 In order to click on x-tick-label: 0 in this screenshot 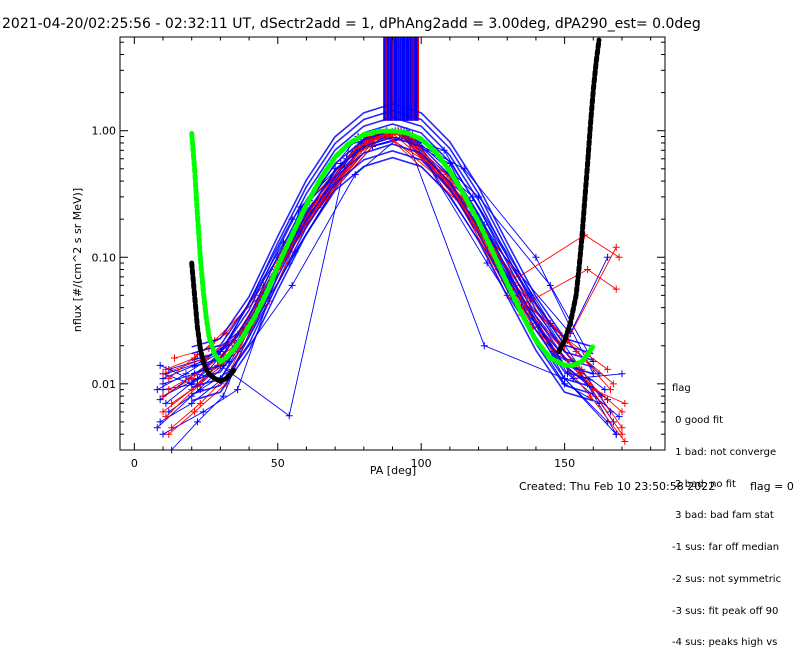, I will do `click(134, 463)`.